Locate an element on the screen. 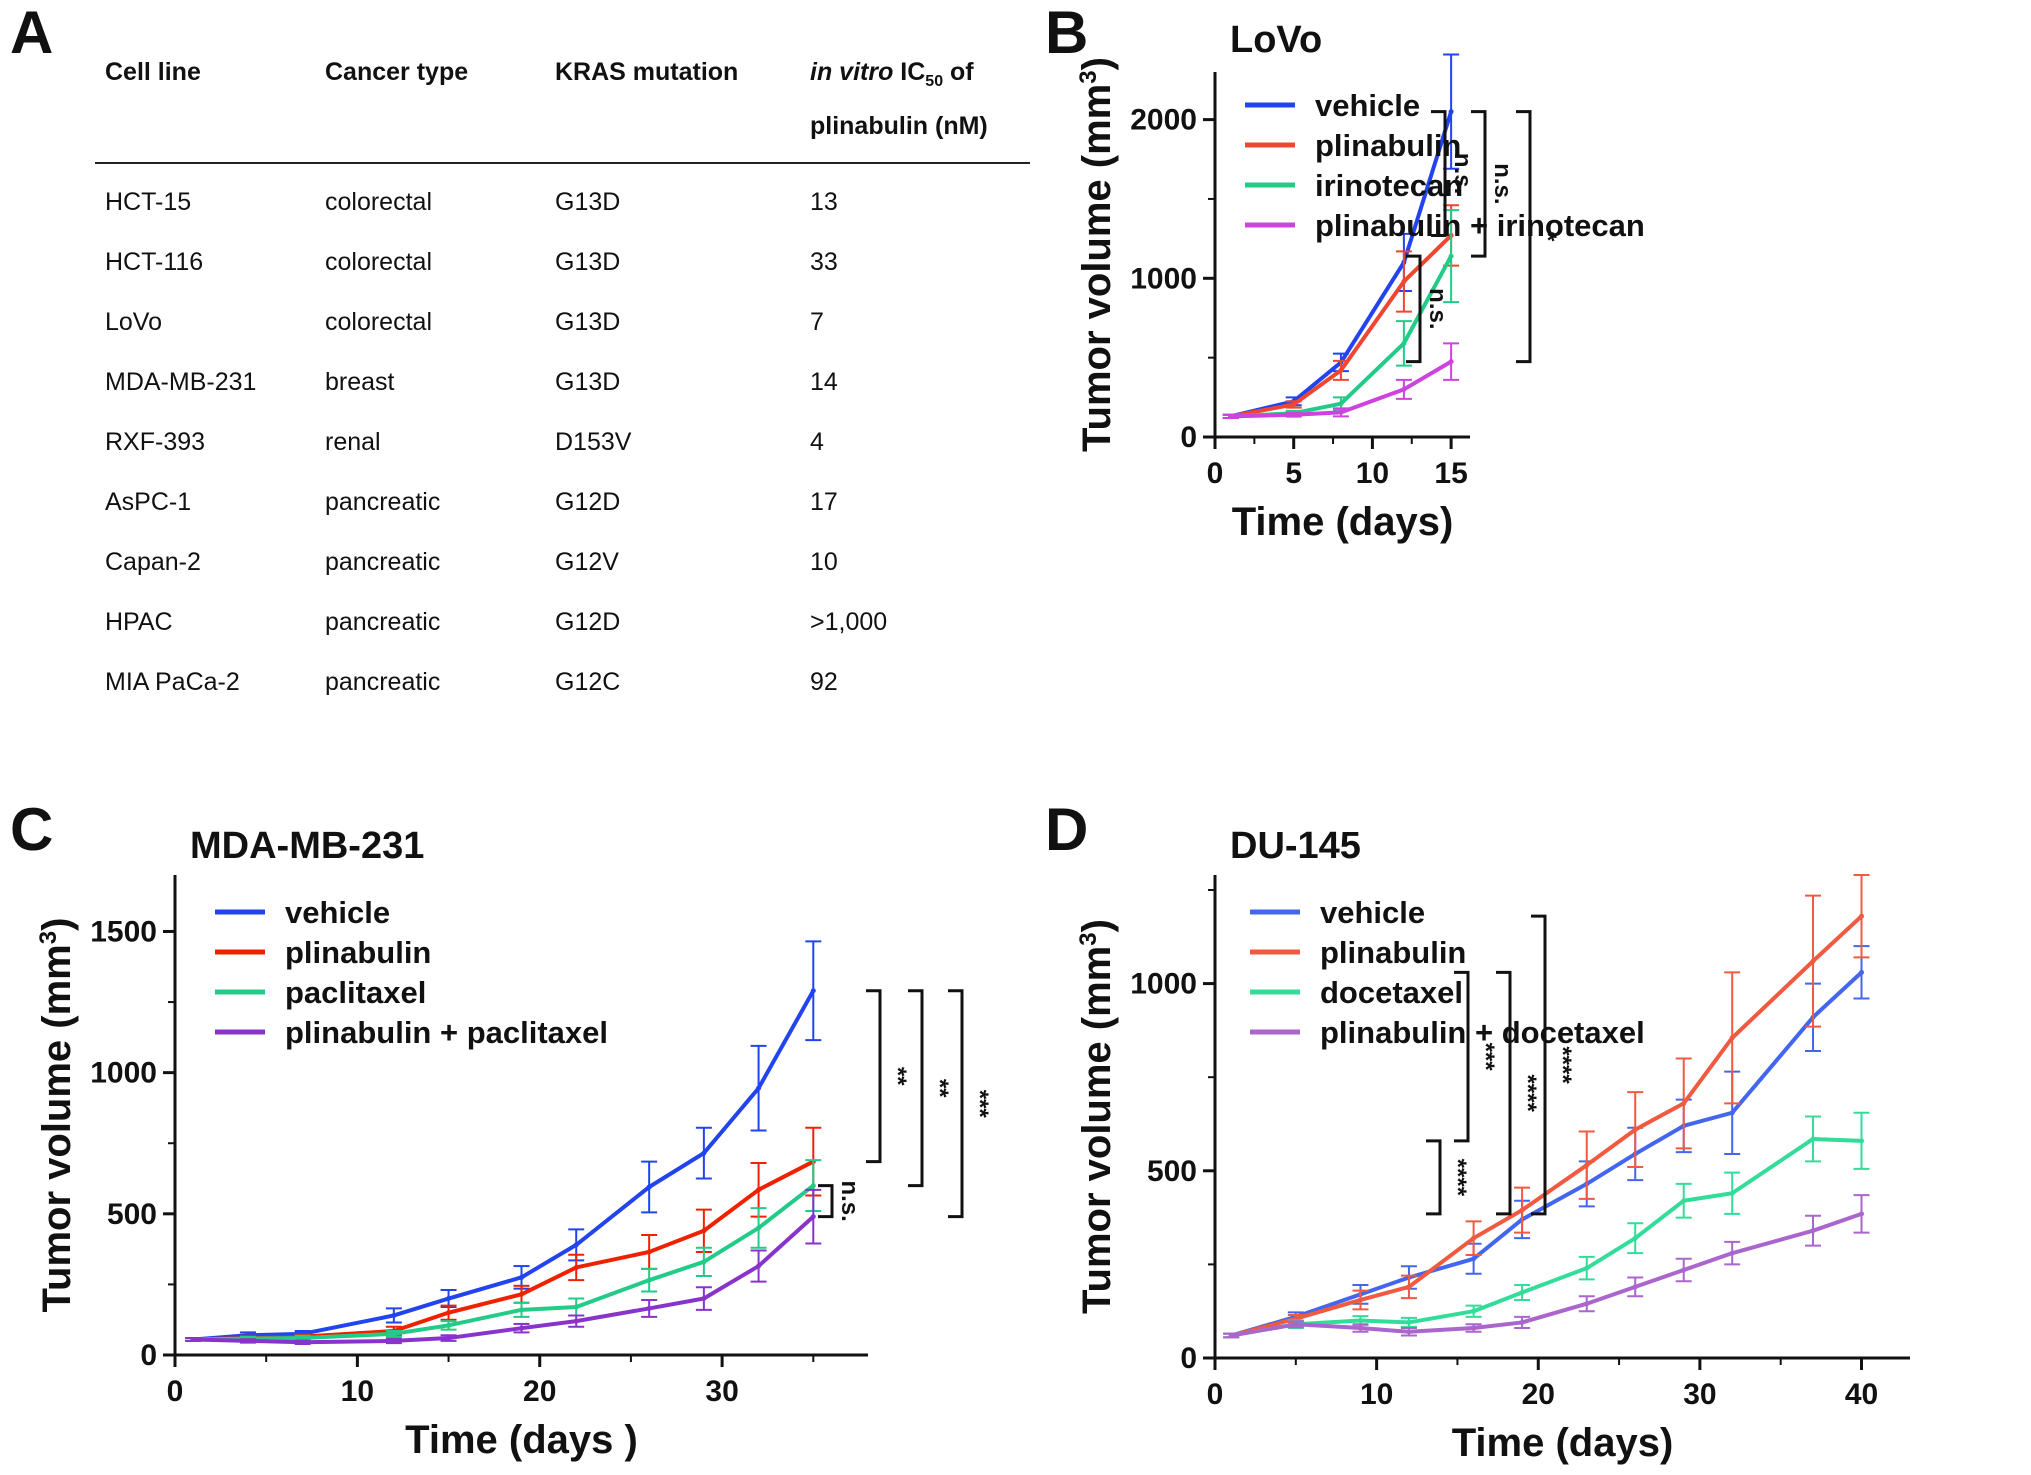  table-cell-kras-mutation: D153V is located at coordinates (593, 441).